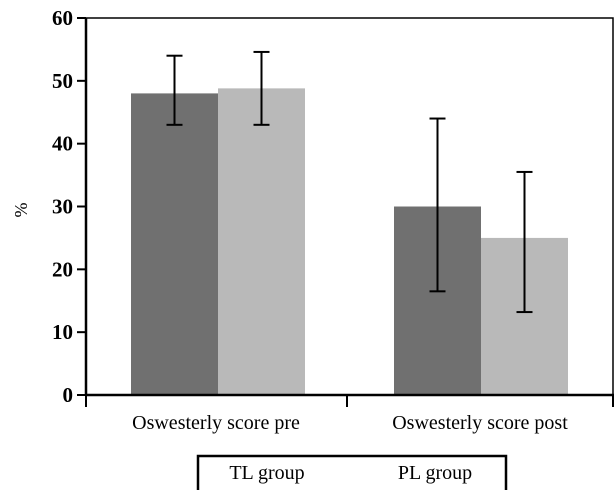 This screenshot has height=490, width=614. I want to click on y-axis-label: %, so click(21, 210).